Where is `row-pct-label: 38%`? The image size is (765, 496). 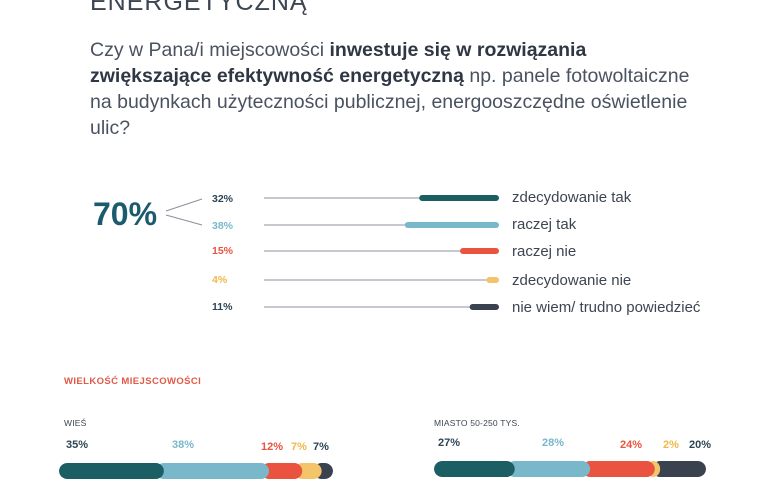 row-pct-label: 38% is located at coordinates (223, 226).